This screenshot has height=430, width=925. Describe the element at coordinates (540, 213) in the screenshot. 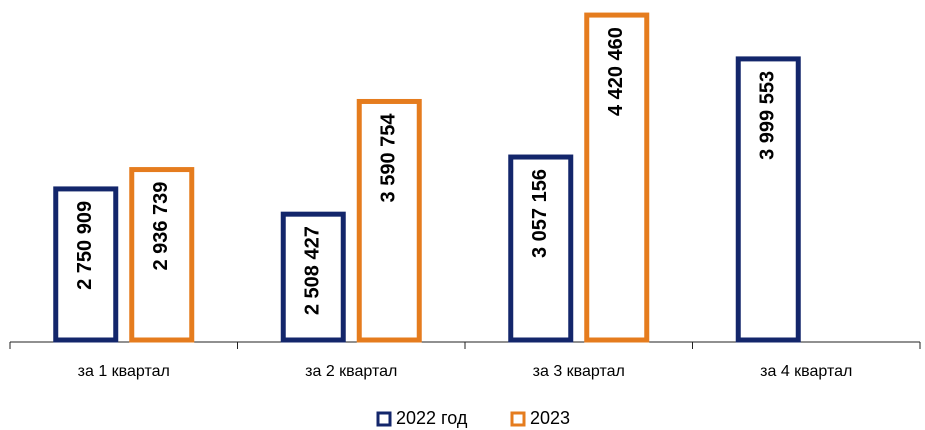

I see `value-label: 3 057 156` at that location.